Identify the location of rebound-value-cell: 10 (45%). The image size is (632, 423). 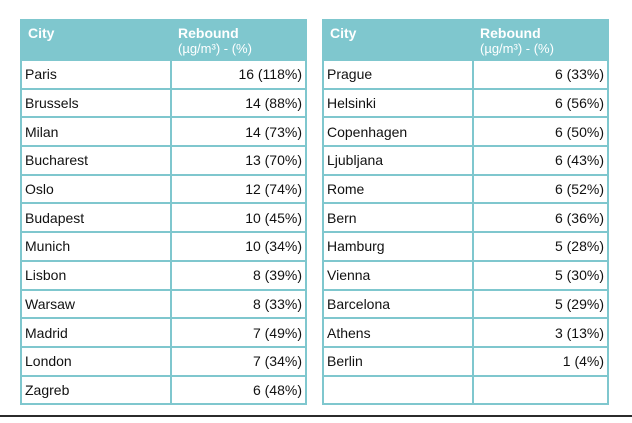
(238, 218).